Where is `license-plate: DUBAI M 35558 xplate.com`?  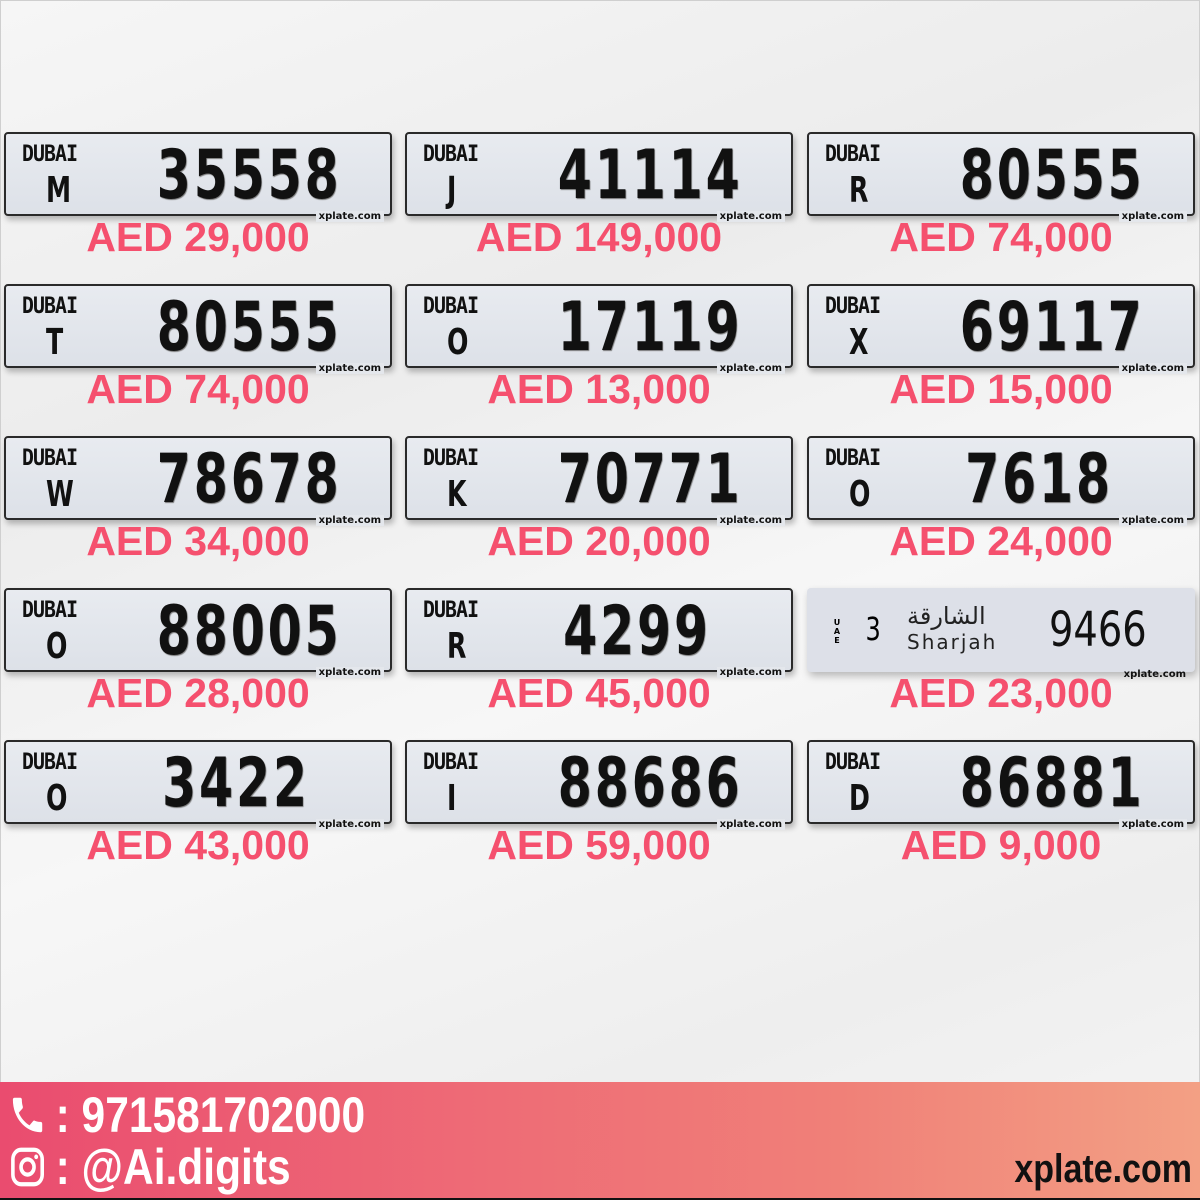
license-plate: DUBAI M 35558 xplate.com is located at coordinates (198, 177).